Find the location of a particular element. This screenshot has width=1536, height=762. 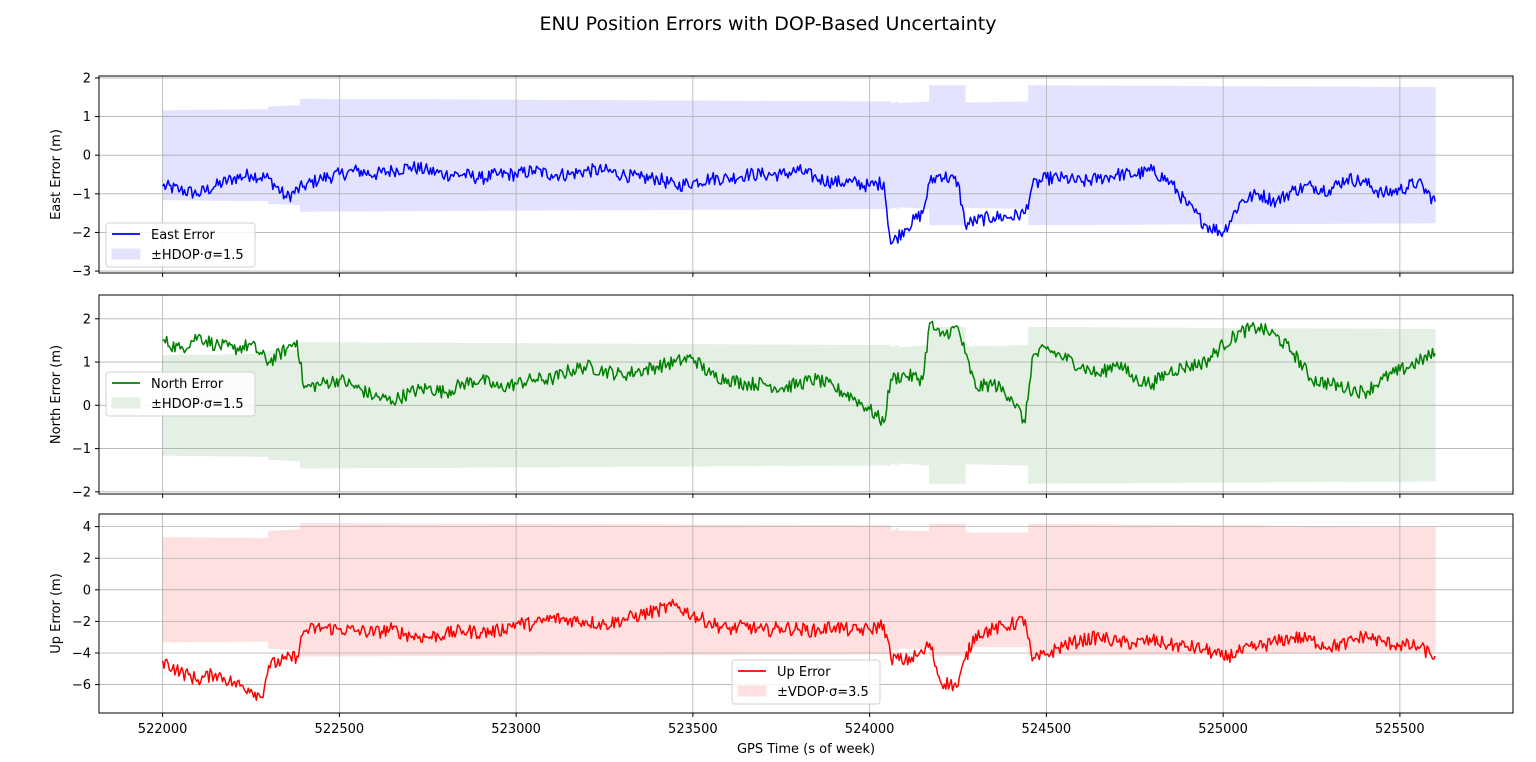

east-error-line is located at coordinates (798, 203).